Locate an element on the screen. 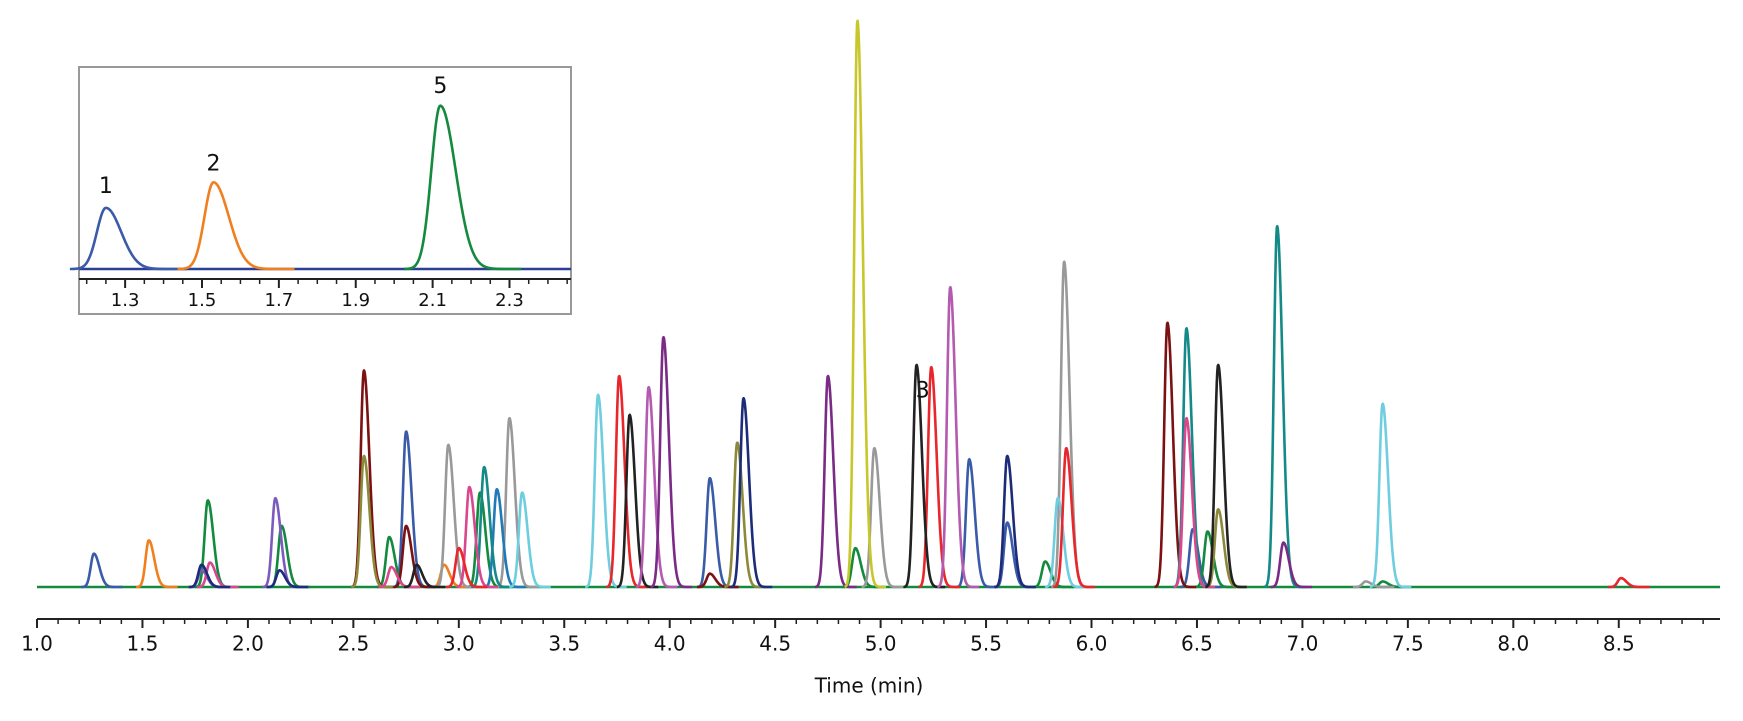 Image resolution: width=1743 pixels, height=721 pixels. annotation: 3 is located at coordinates (923, 390).